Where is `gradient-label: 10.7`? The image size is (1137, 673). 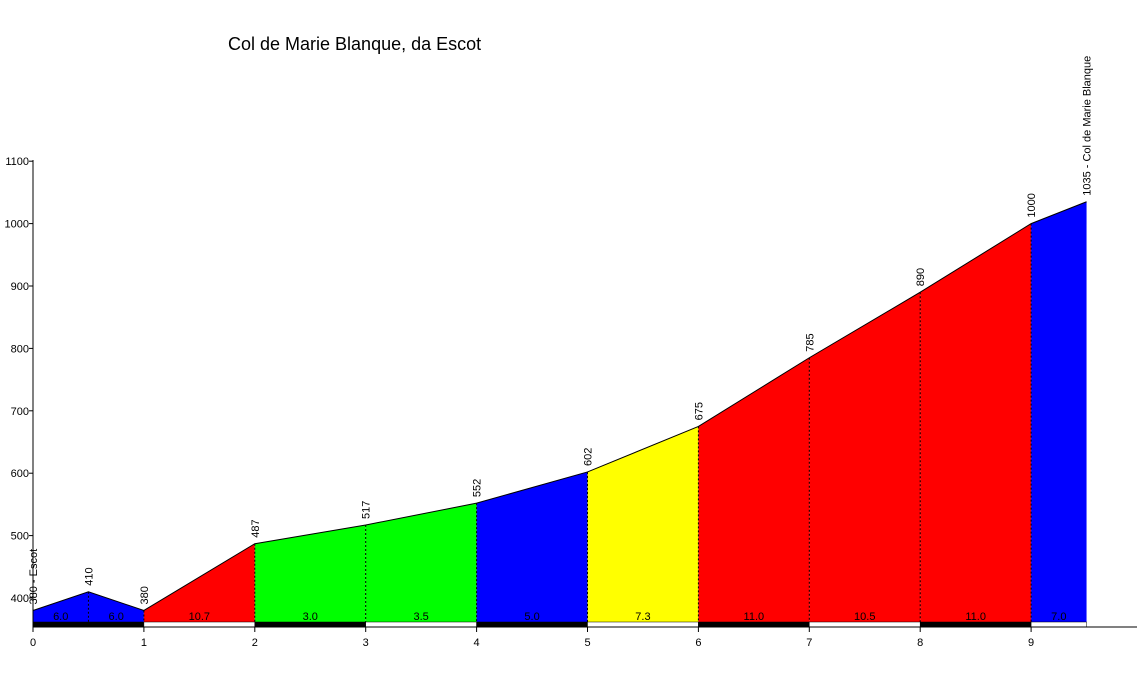
gradient-label: 10.7 is located at coordinates (199, 617).